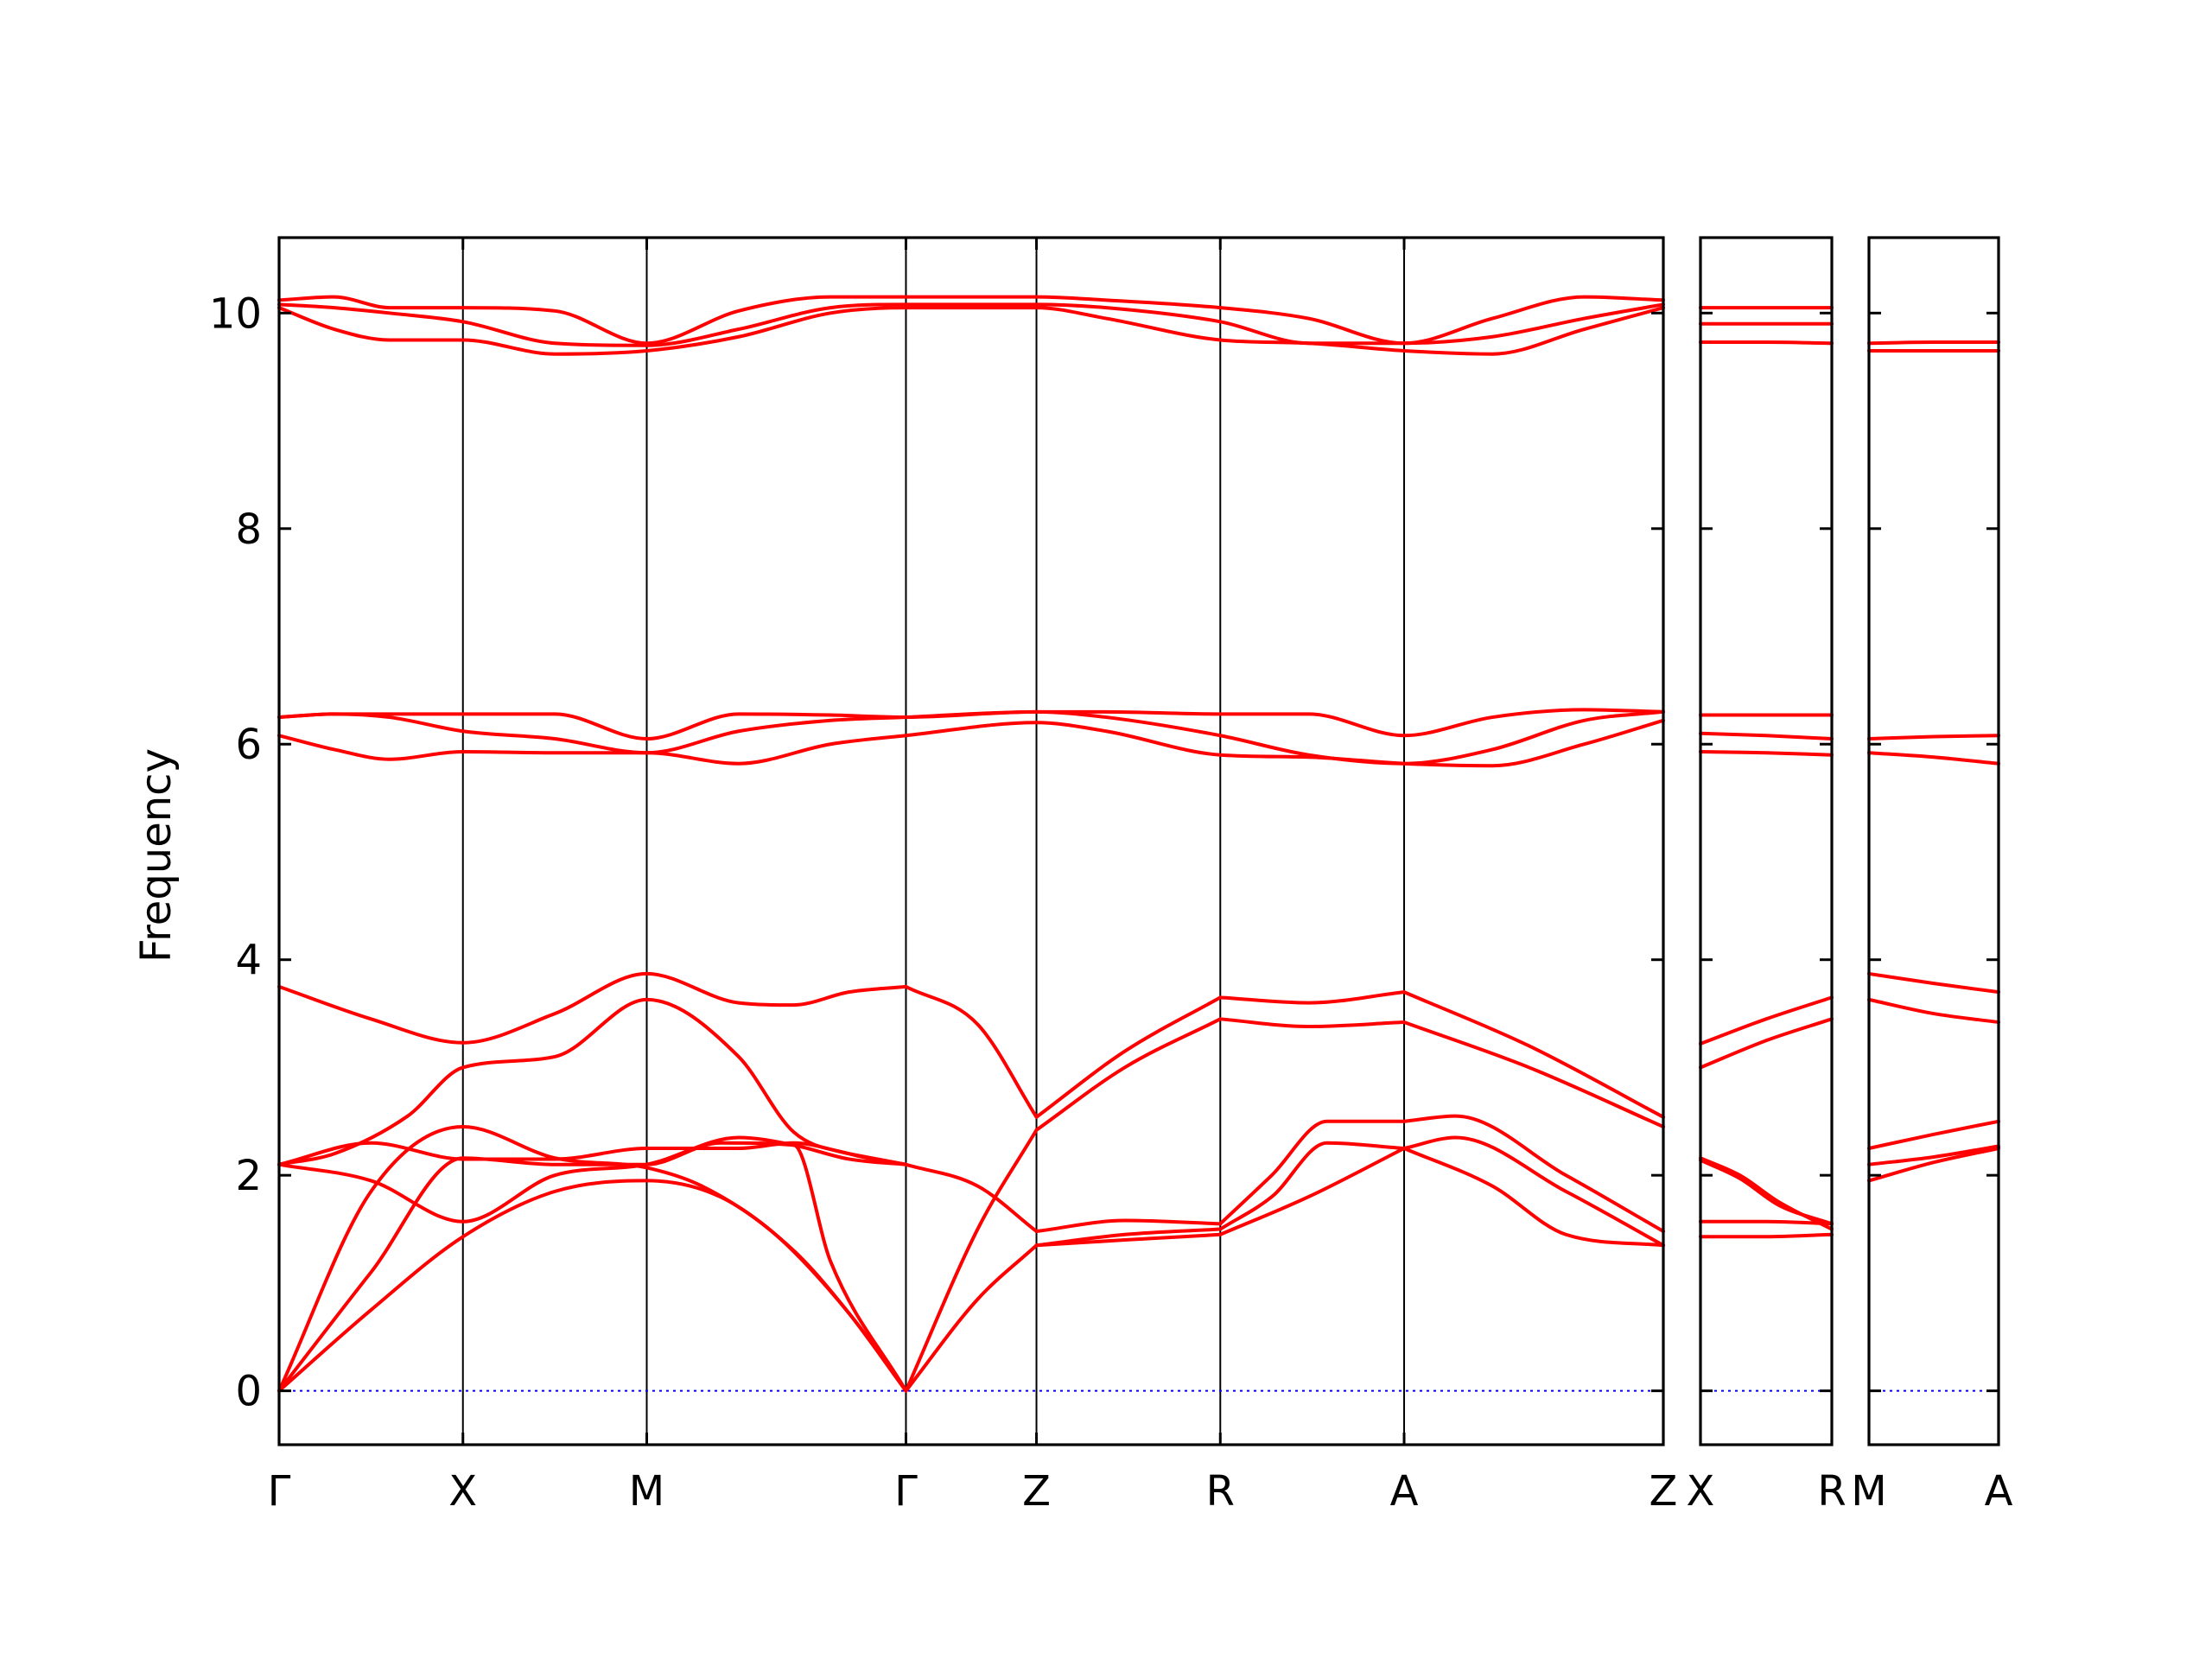 The image size is (2212, 1659). I want to click on y-tick-label: 2, so click(248, 1176).